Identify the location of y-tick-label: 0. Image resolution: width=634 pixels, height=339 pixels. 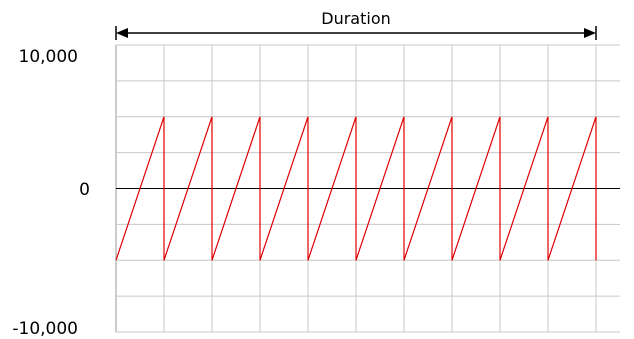
(84, 190).